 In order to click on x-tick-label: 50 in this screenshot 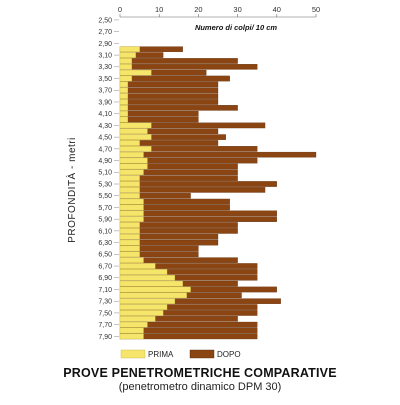, I will do `click(316, 9)`.